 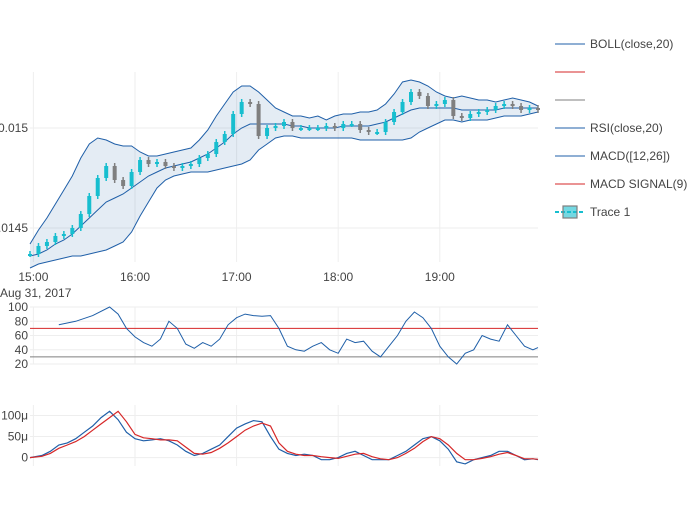 I want to click on rsi-tick-label: 80, so click(x=22, y=321).